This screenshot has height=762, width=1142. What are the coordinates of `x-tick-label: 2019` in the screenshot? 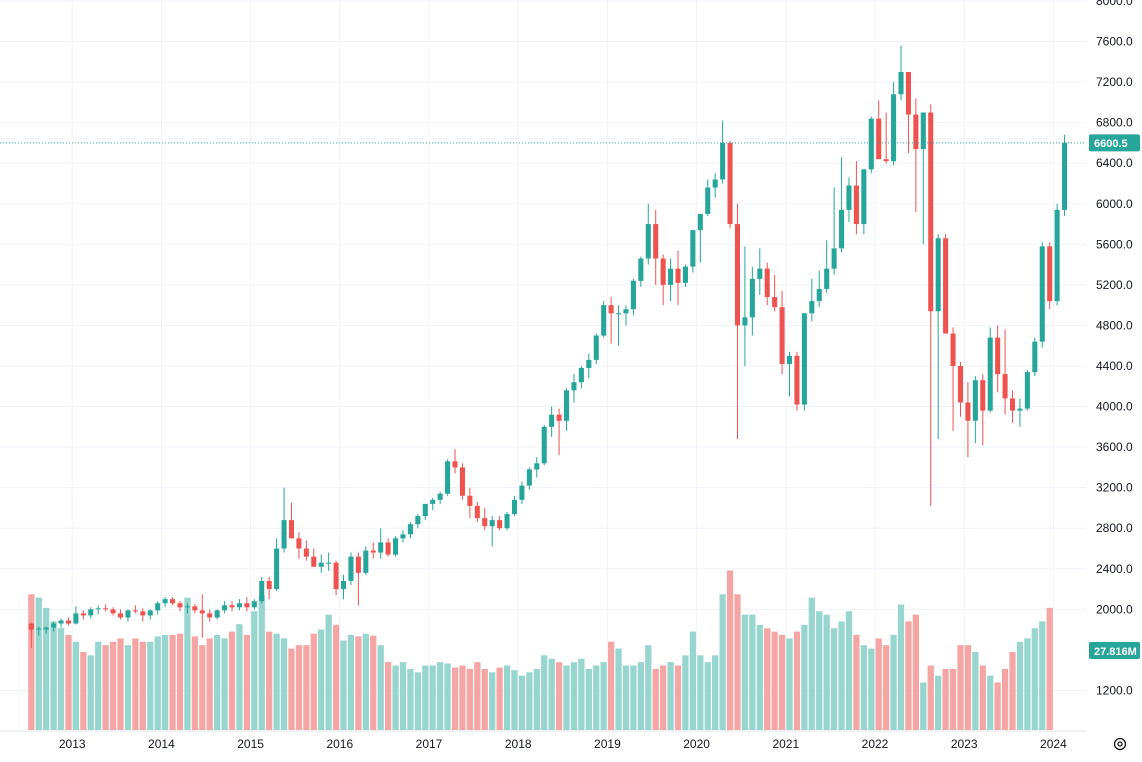 It's located at (607, 744).